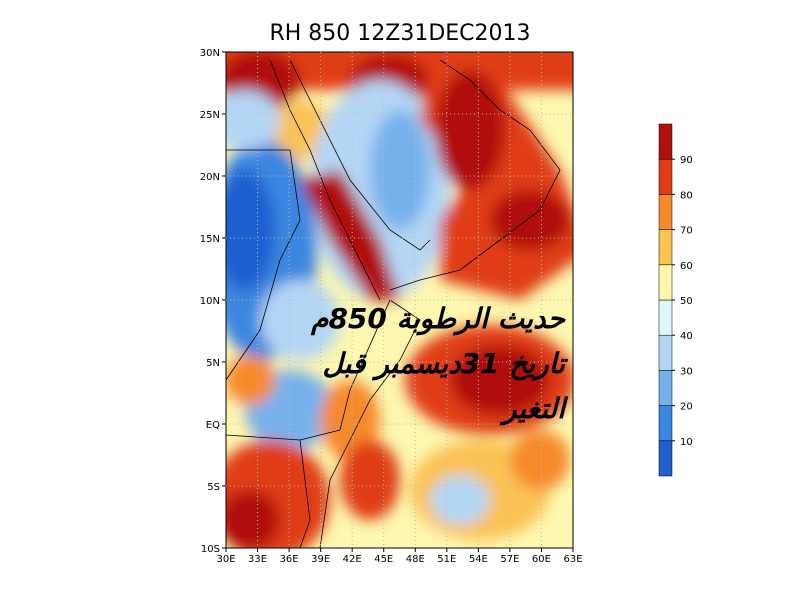 Image resolution: width=800 pixels, height=604 pixels. What do you see at coordinates (415, 559) in the screenshot?
I see `x-tick-label: 48E` at bounding box center [415, 559].